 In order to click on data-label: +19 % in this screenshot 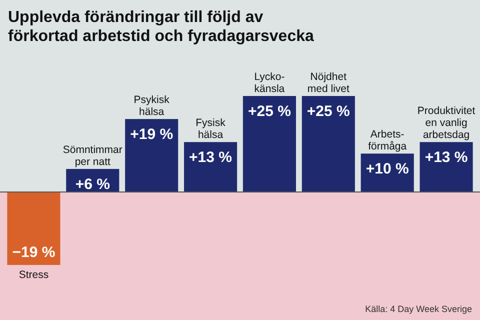, I will do `click(152, 135)`.